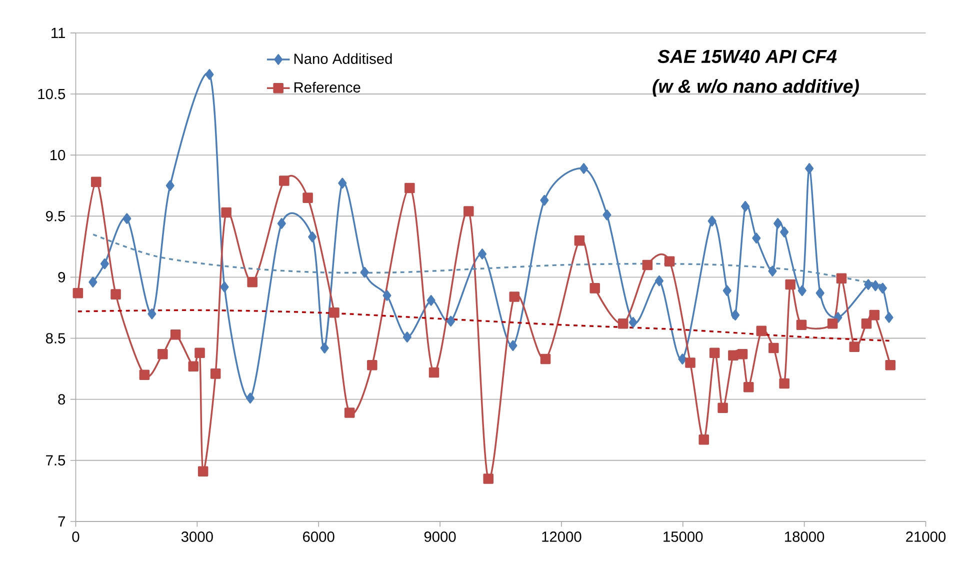  I want to click on x-tick-label: 9000, so click(440, 537).